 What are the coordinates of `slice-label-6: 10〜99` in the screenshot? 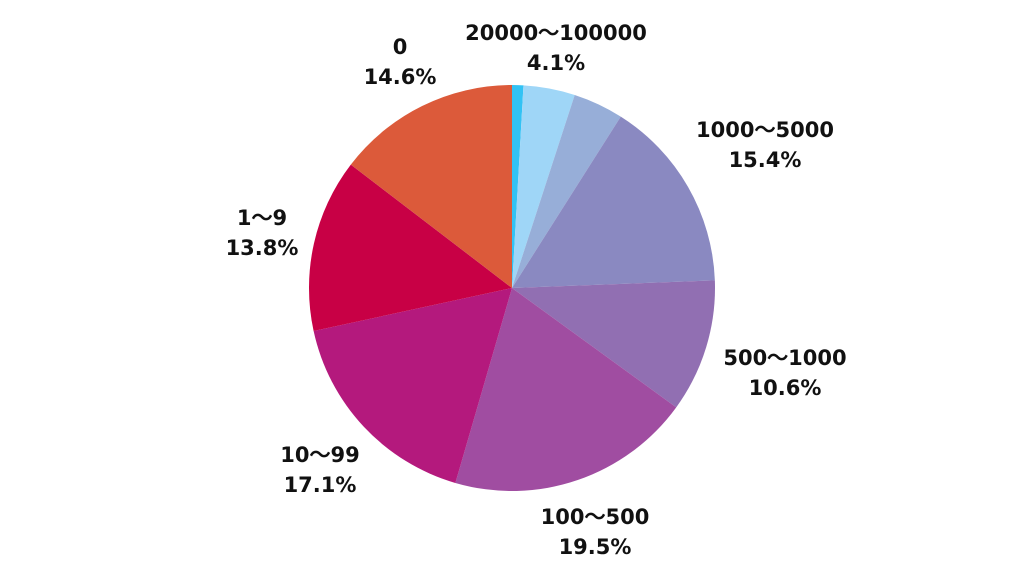 It's located at (319, 455).